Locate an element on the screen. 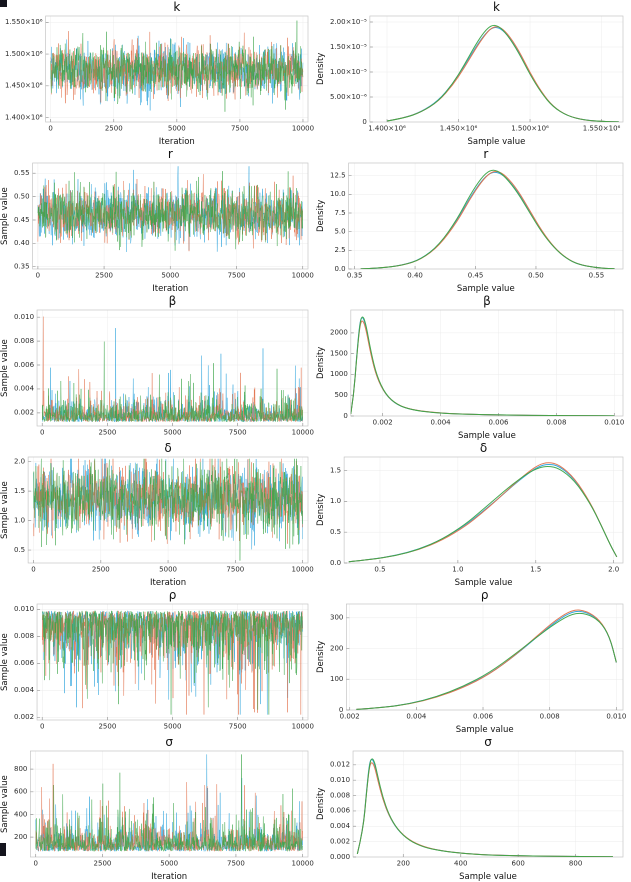 The width and height of the screenshot is (631, 882). window-corner-artifact-top is located at coordinates (3, 3).